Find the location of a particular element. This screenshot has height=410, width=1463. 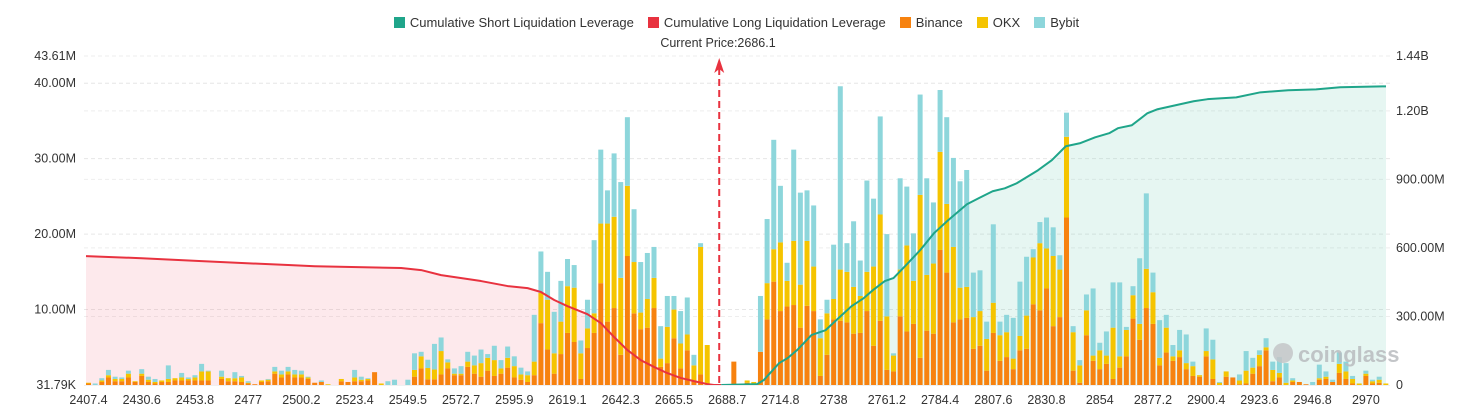

legend-label: Binance is located at coordinates (939, 22).